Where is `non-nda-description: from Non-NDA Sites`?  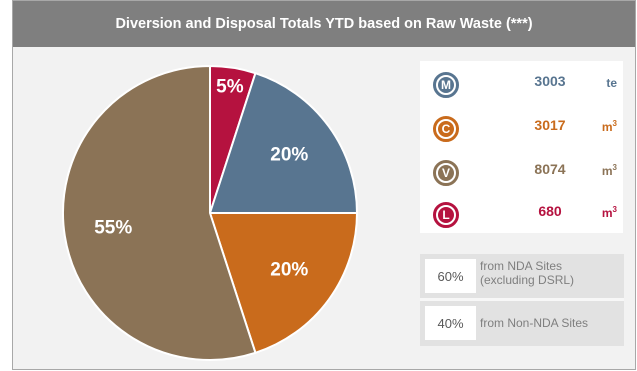 non-nda-description: from Non-NDA Sites is located at coordinates (534, 323).